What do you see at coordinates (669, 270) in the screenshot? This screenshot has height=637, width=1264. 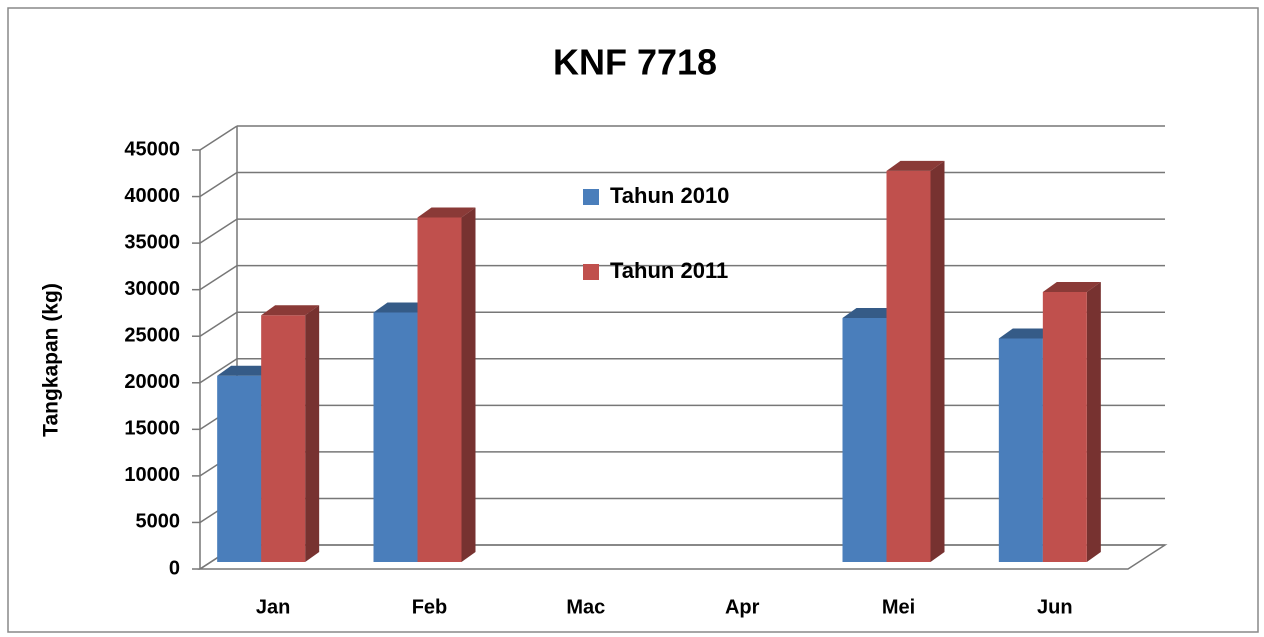 I see `legend-label: Tahun 2011` at bounding box center [669, 270].